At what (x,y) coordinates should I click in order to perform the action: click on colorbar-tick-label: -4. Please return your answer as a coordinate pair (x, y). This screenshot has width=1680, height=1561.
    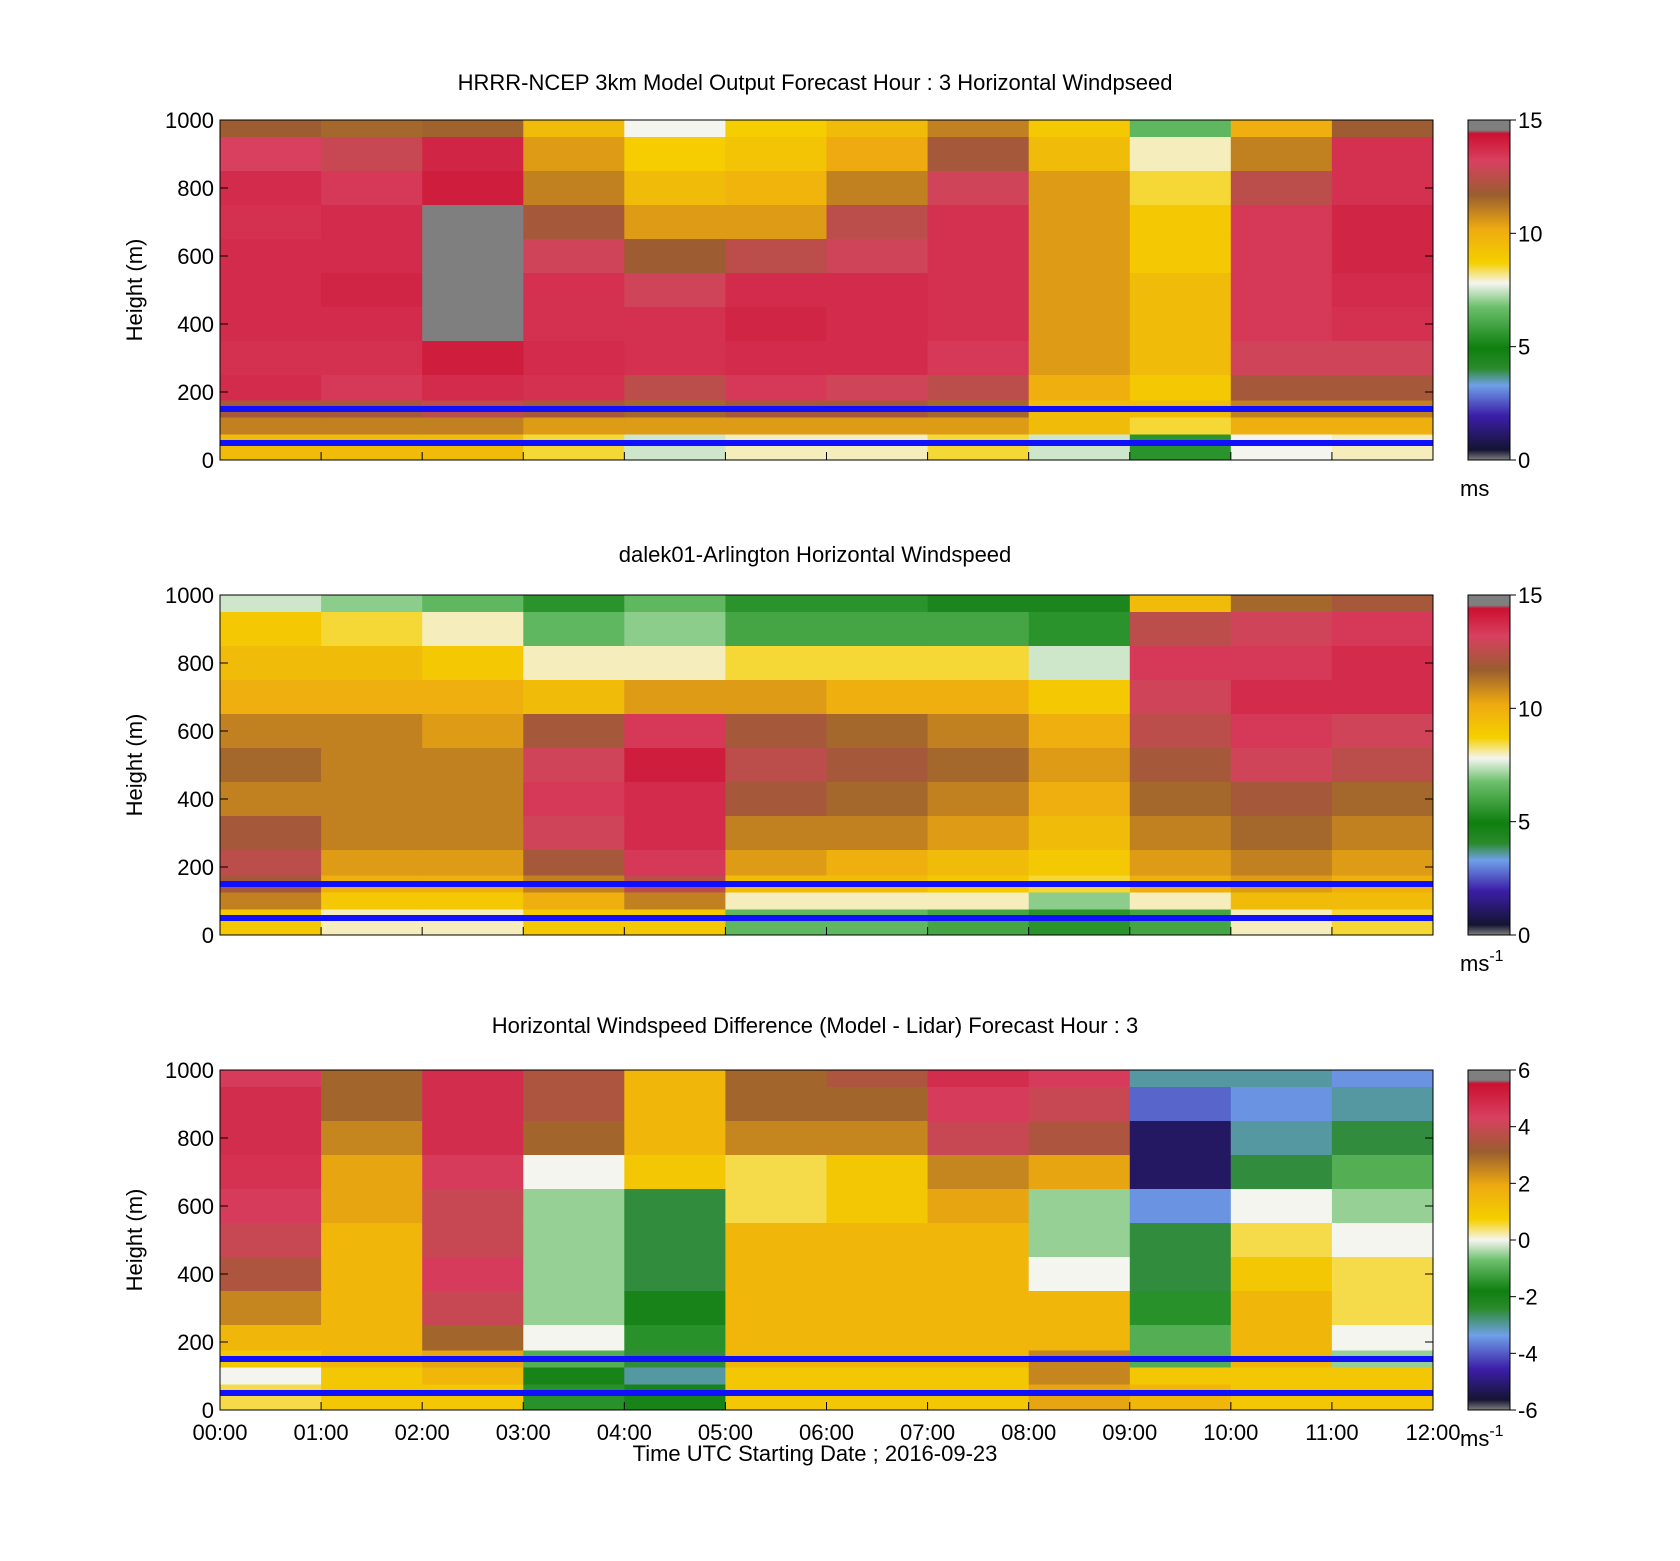
    Looking at the image, I should click on (1528, 1353).